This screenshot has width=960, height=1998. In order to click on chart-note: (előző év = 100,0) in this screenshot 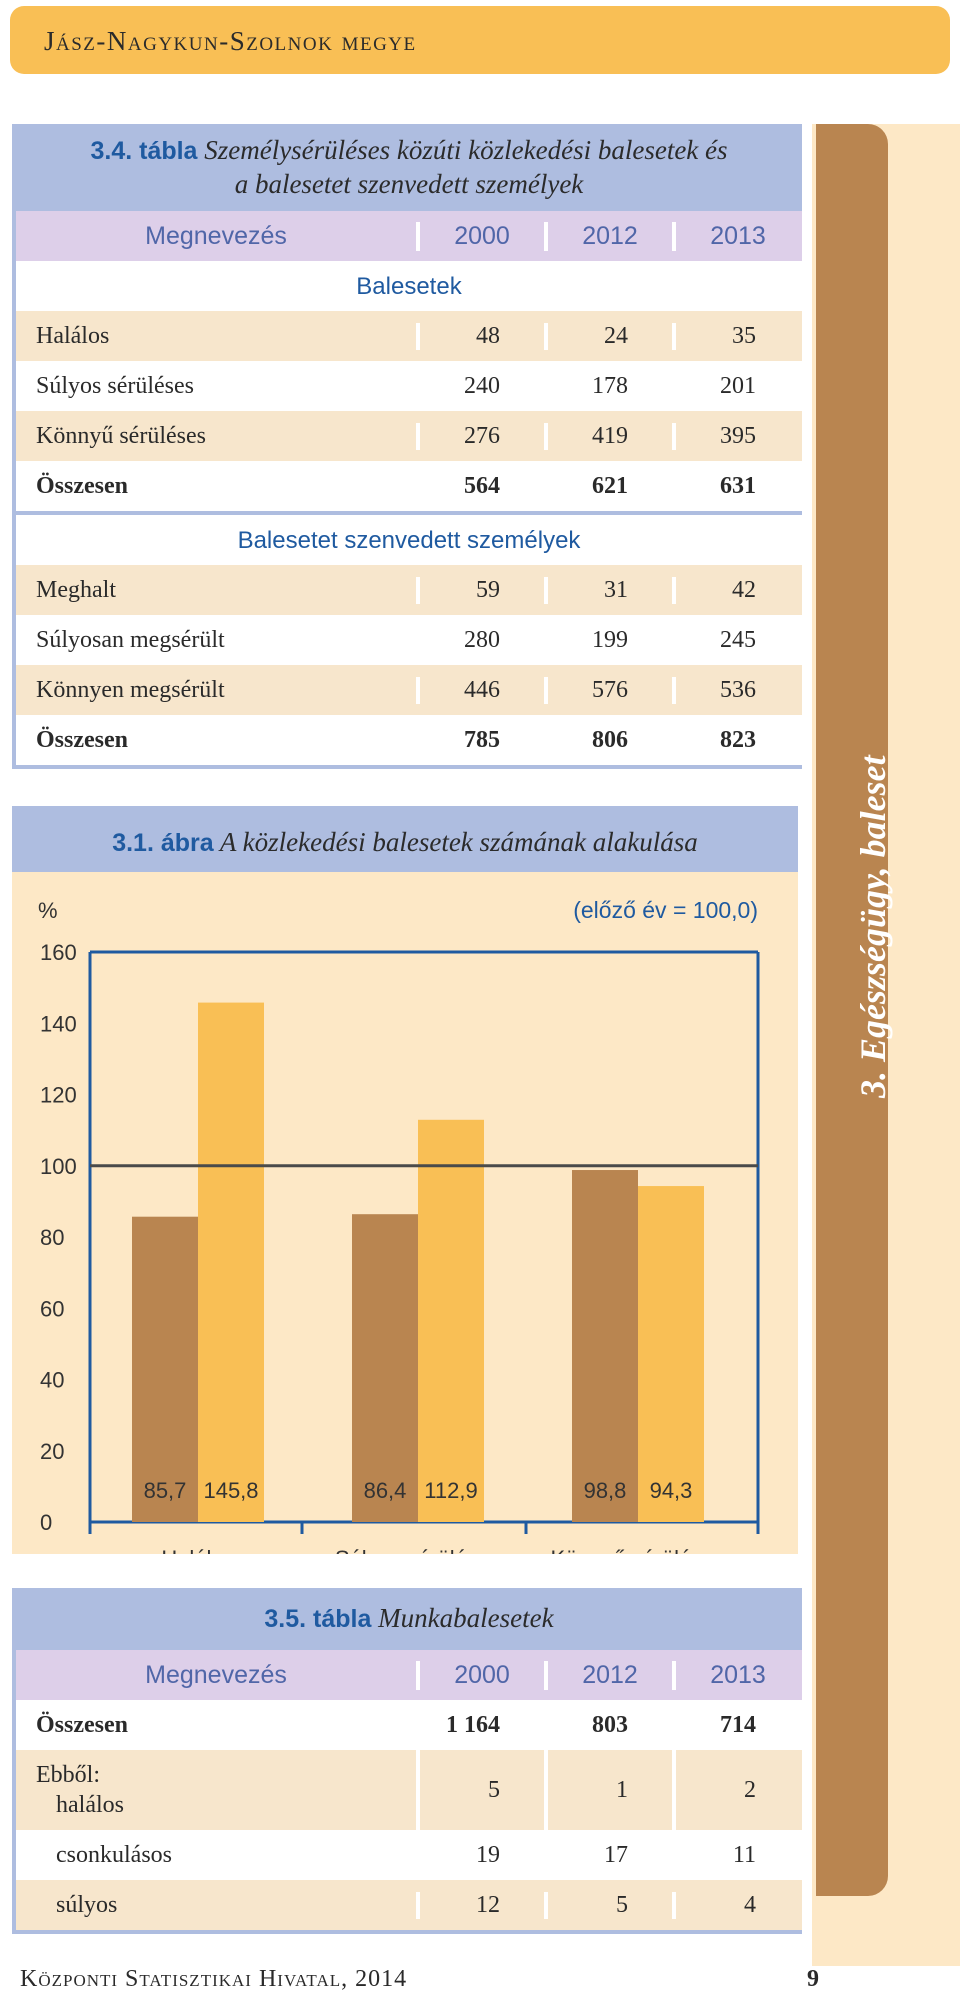, I will do `click(665, 910)`.